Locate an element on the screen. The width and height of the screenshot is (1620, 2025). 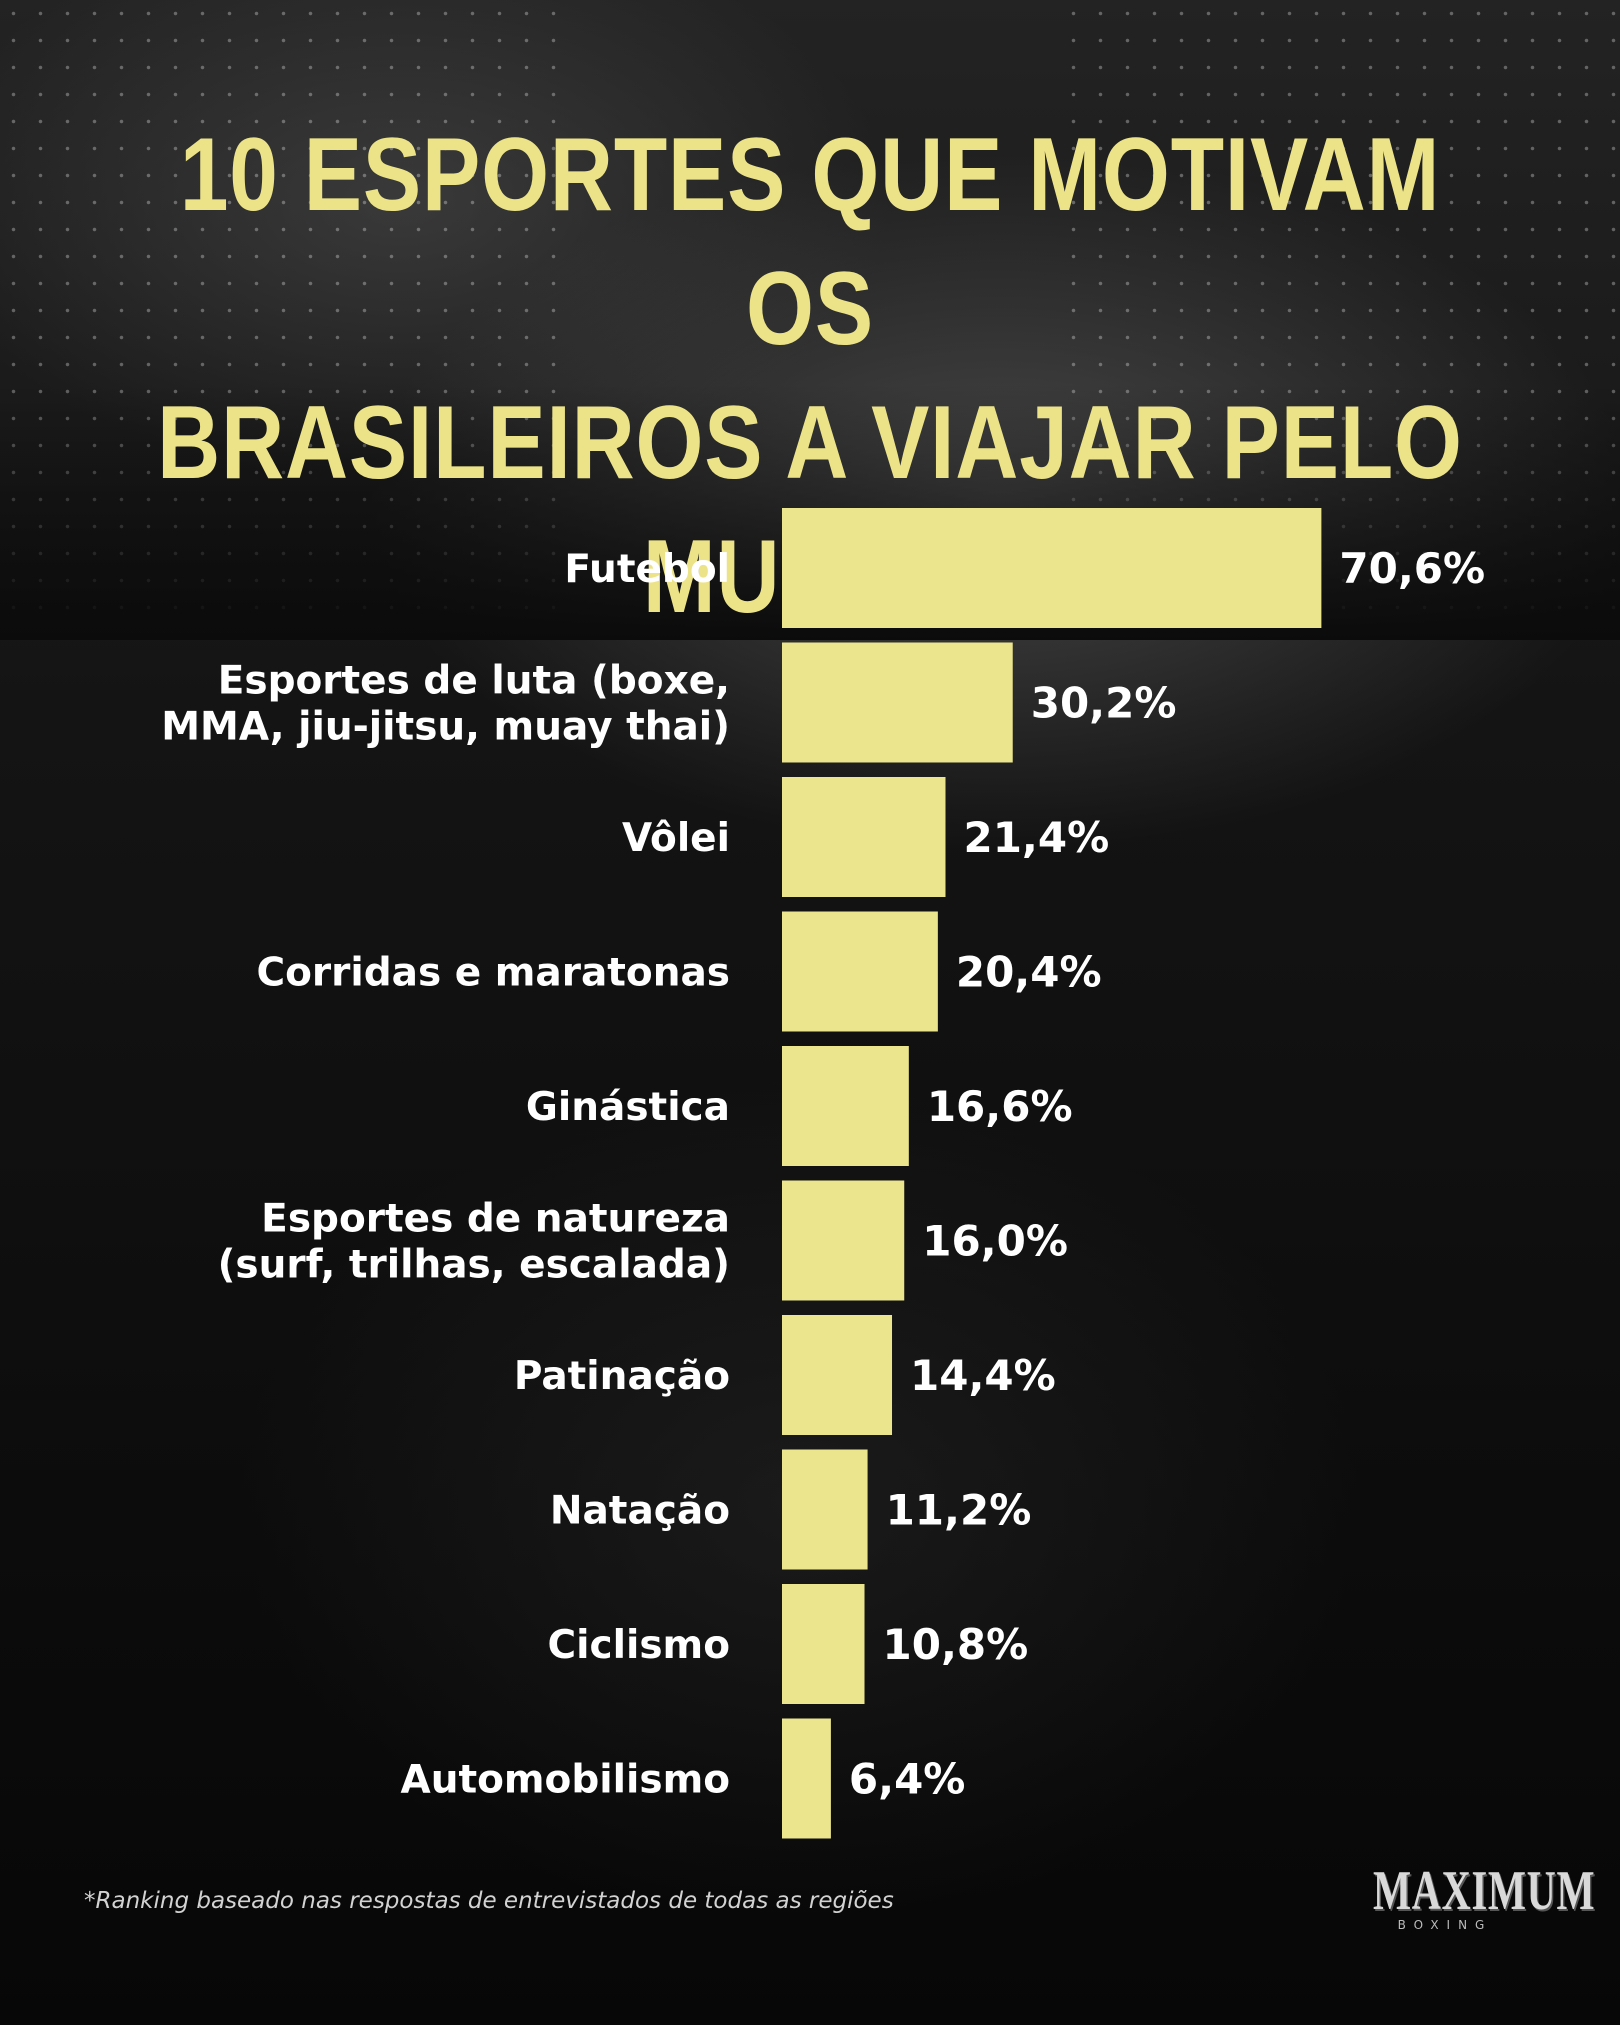
title-line-1: 10 ESPORTES QUE MOTIVAM OS is located at coordinates (810, 242).